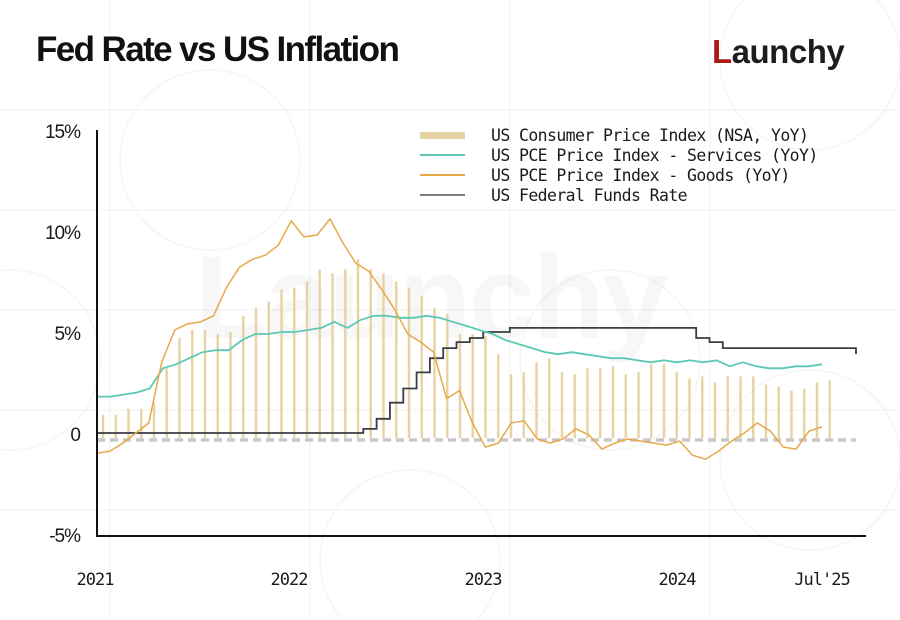 The height and width of the screenshot is (620, 900). Describe the element at coordinates (821, 580) in the screenshot. I see `x-tick-label: Jul'25` at that location.